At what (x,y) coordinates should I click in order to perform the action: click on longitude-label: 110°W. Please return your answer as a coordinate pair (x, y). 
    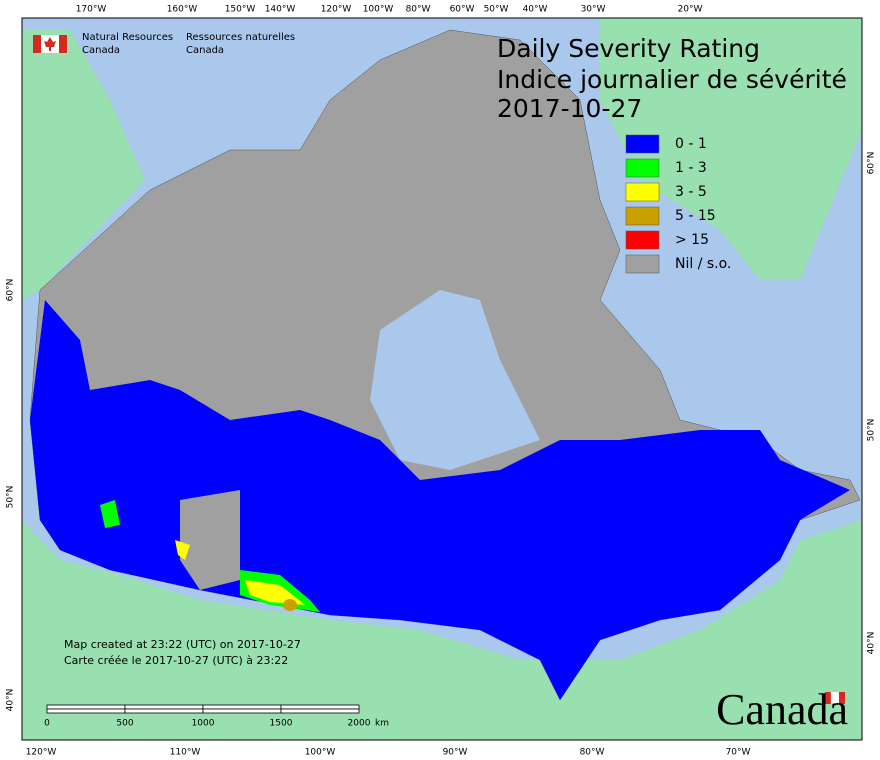
    Looking at the image, I should click on (185, 753).